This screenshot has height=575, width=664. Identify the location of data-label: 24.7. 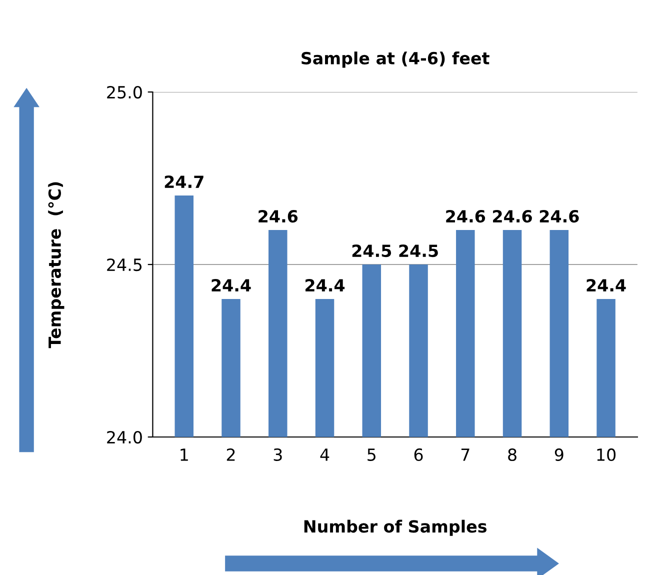
(184, 181).